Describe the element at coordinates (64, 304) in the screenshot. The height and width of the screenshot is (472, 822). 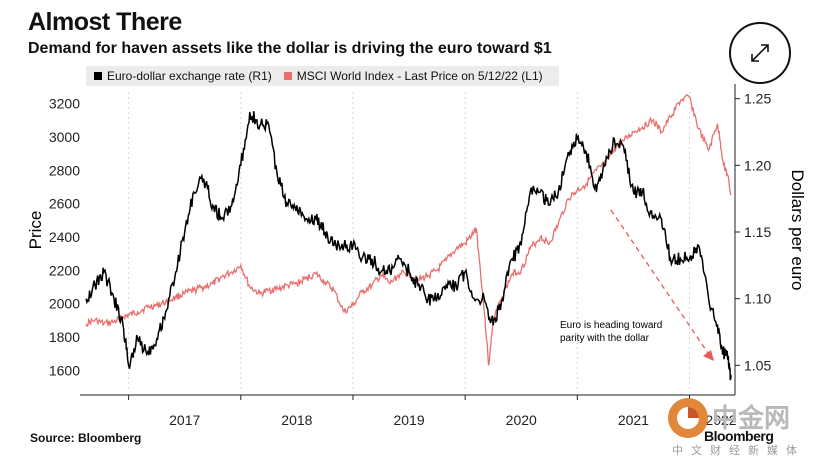
I see `left-tick-label: 2000` at that location.